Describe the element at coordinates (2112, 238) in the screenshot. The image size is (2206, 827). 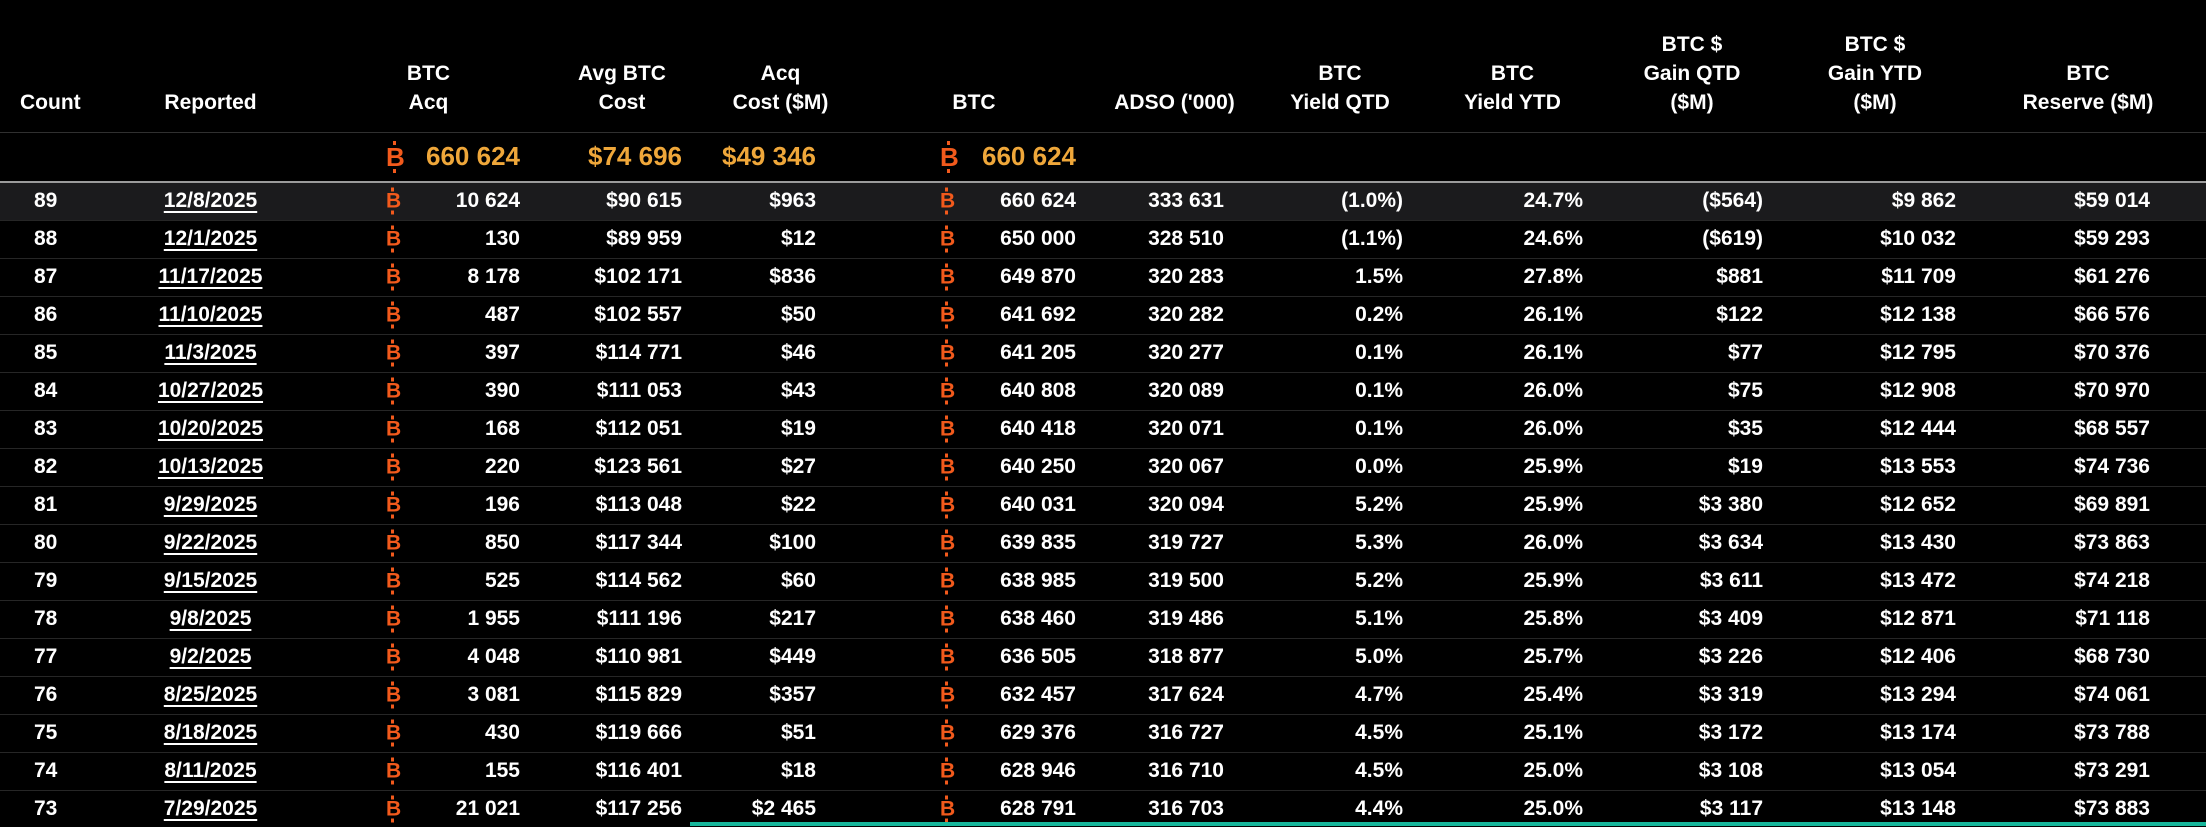
I see `cell-value: $59 293` at that location.